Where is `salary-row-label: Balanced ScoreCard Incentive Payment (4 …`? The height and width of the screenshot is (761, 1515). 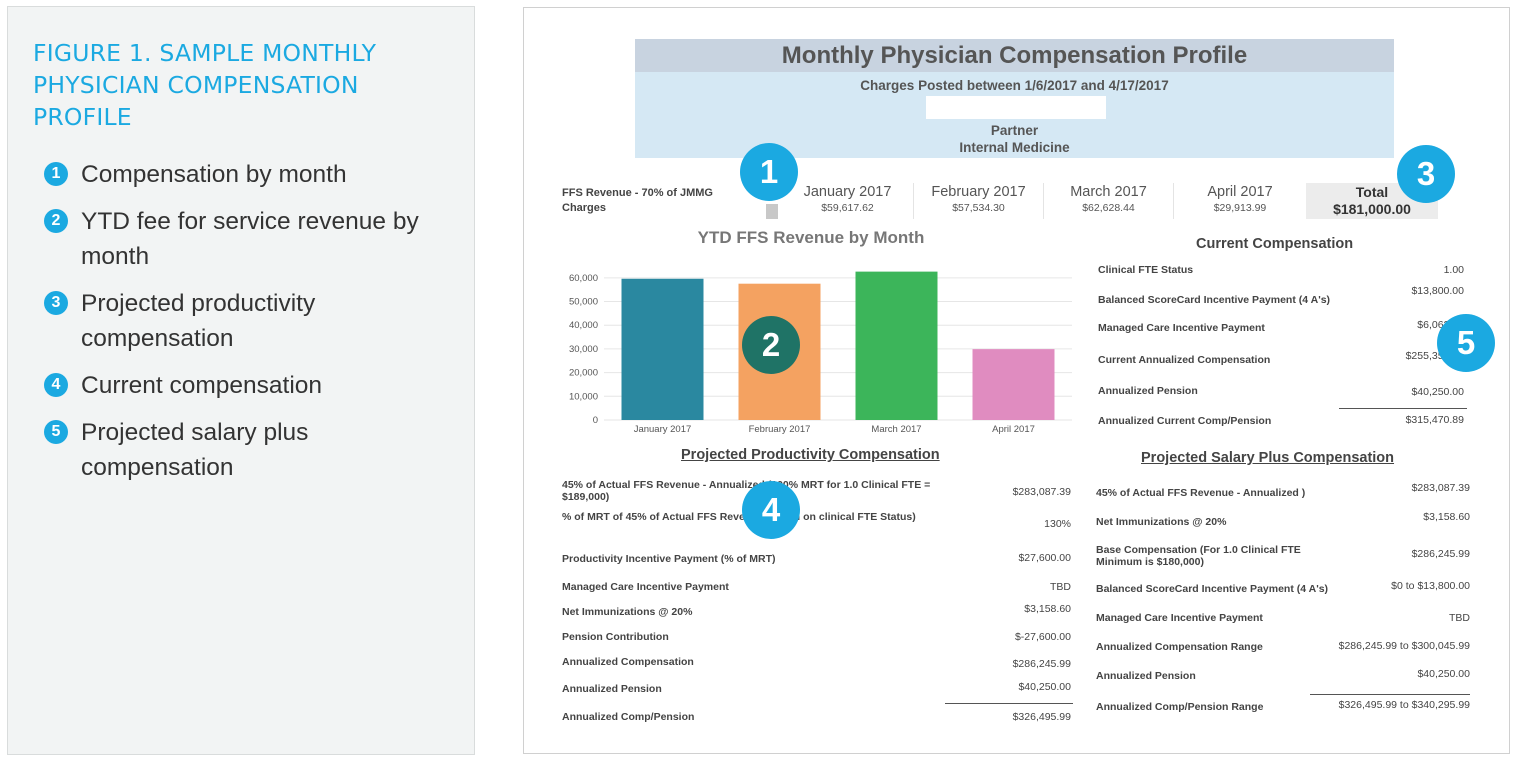
salary-row-label: Balanced ScoreCard Incentive Payment (4 … is located at coordinates (1212, 589).